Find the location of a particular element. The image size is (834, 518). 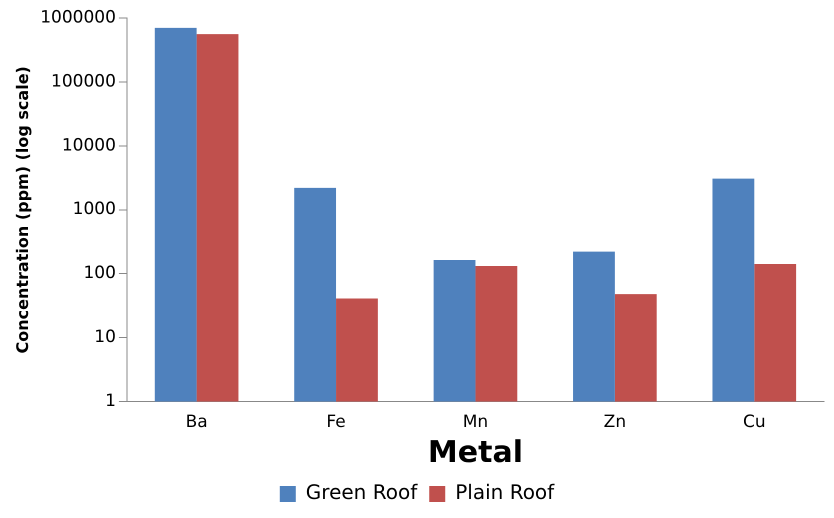

legend-label: Plain Roof is located at coordinates (505, 492).